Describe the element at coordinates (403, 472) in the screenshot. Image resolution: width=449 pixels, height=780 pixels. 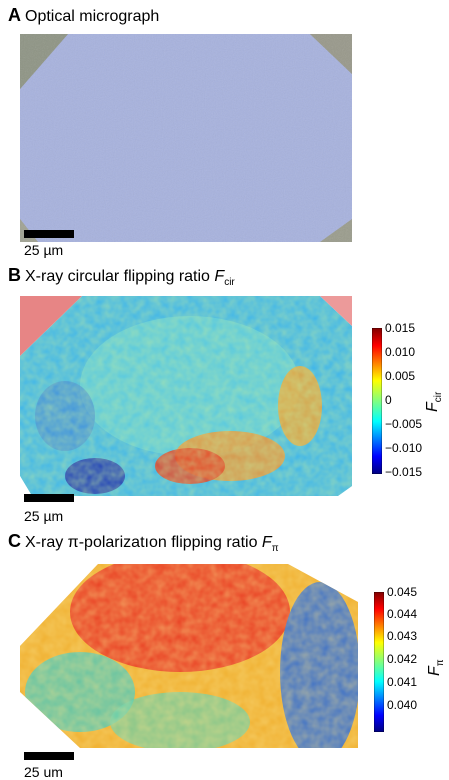
I see `panel-b-colorbar-tick: −0.015` at that location.